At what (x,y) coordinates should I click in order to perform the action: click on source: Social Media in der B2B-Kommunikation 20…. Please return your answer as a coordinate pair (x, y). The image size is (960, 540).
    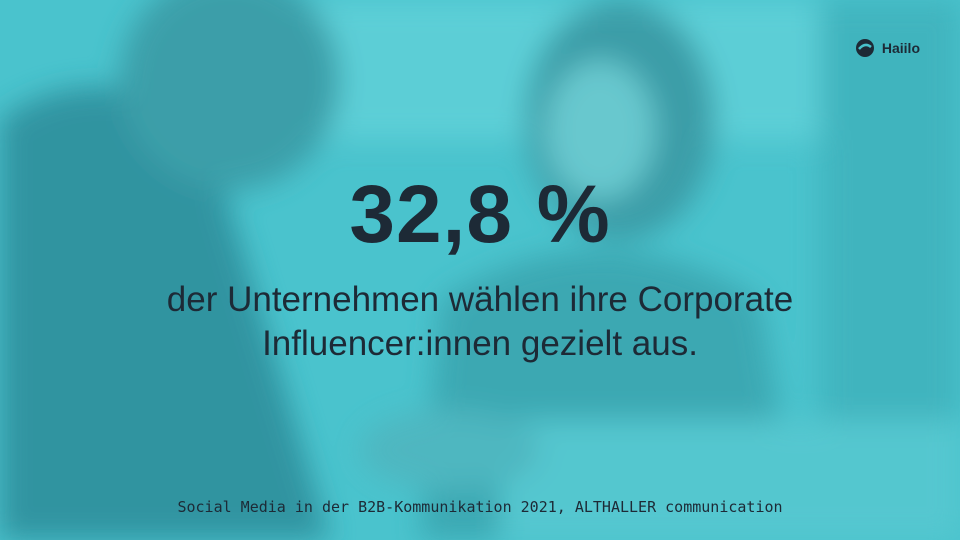
    Looking at the image, I should click on (480, 507).